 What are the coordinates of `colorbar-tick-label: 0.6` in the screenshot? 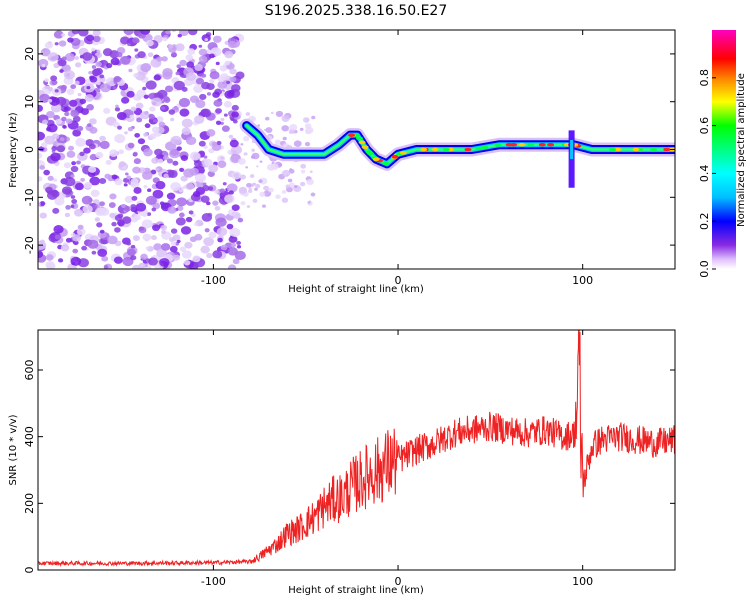 It's located at (704, 126).